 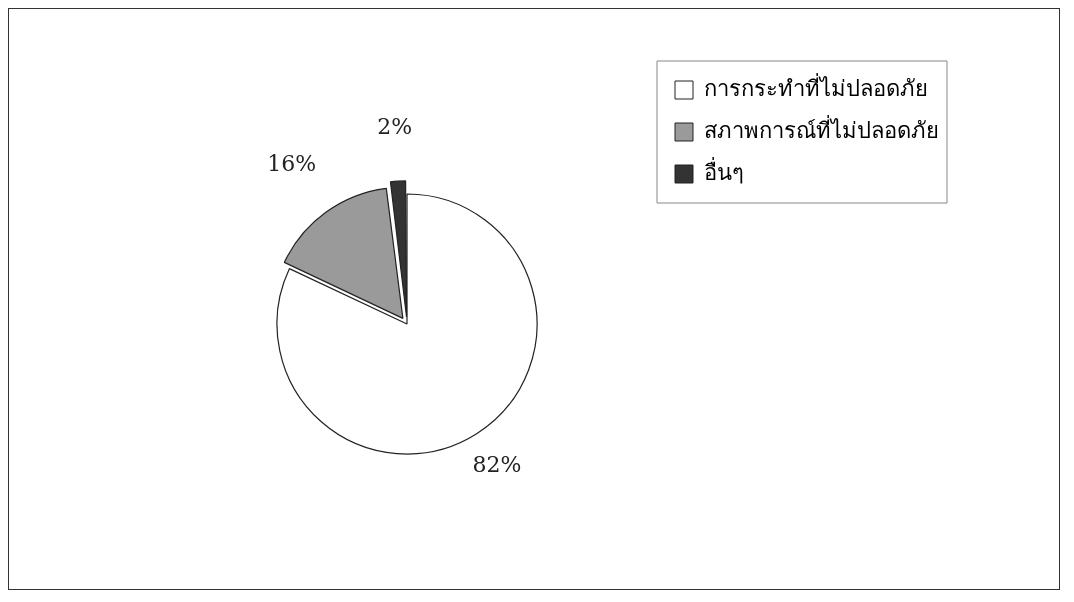 I want to click on legend-label: การกระทำที่ไม่ปลอดภัย, so click(x=816, y=86).